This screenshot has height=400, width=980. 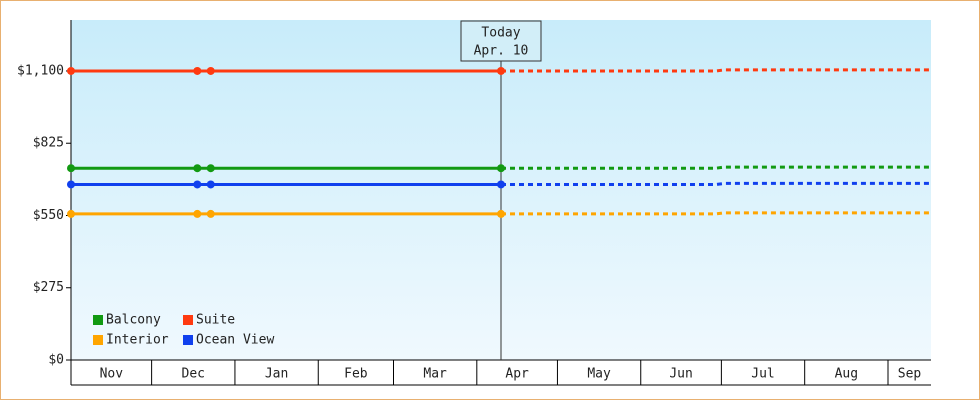 What do you see at coordinates (133, 320) in the screenshot?
I see `legend-label: Balcony` at bounding box center [133, 320].